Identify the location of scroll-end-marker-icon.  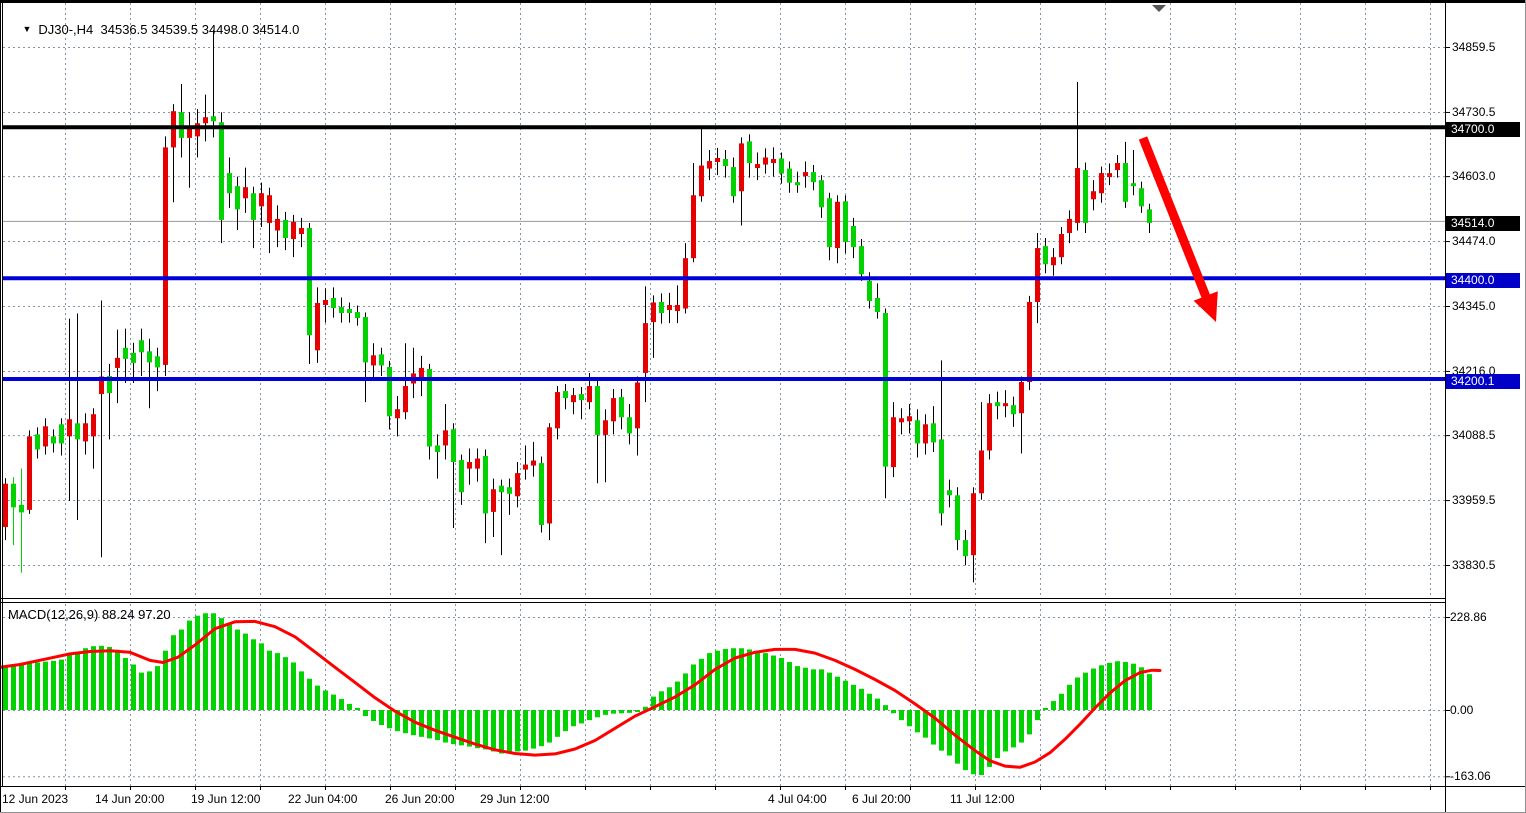
(1159, 8).